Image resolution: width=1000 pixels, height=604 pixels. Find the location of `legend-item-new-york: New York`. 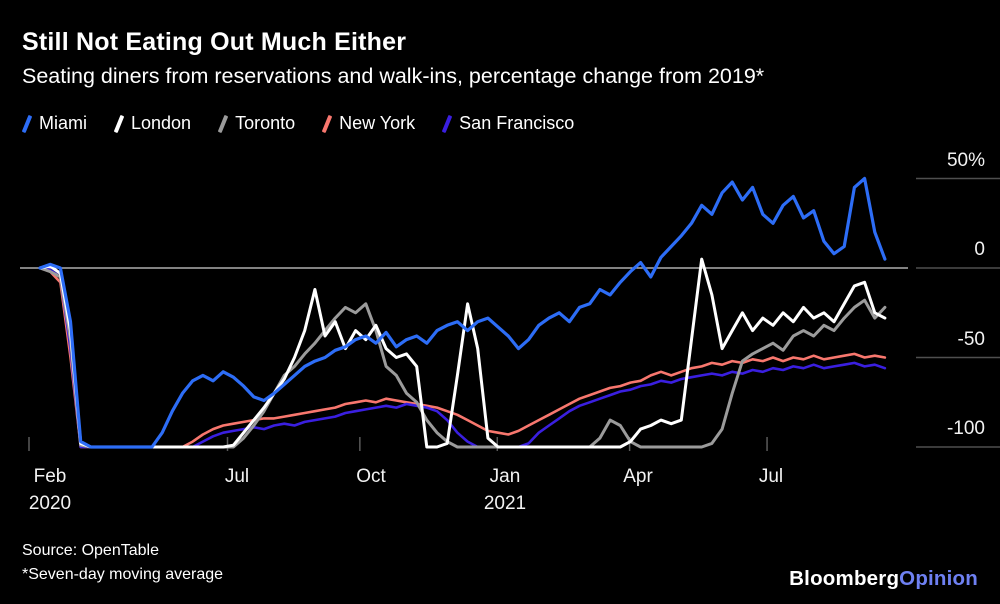

legend-item-new-york: New York is located at coordinates (368, 123).